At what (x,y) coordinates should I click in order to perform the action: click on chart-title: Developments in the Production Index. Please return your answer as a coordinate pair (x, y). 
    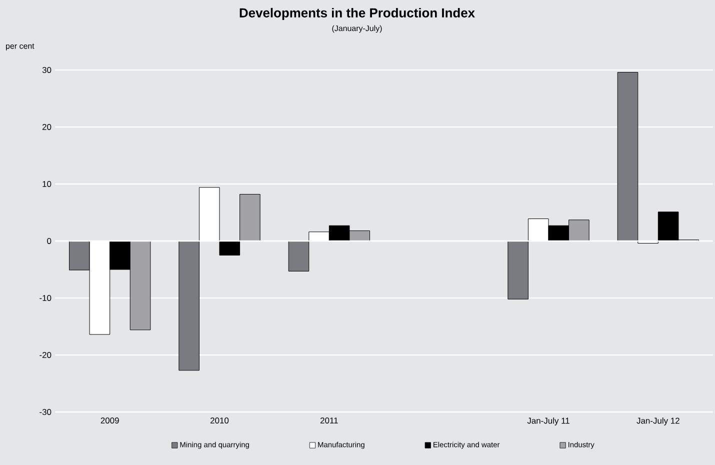
    Looking at the image, I should click on (357, 14).